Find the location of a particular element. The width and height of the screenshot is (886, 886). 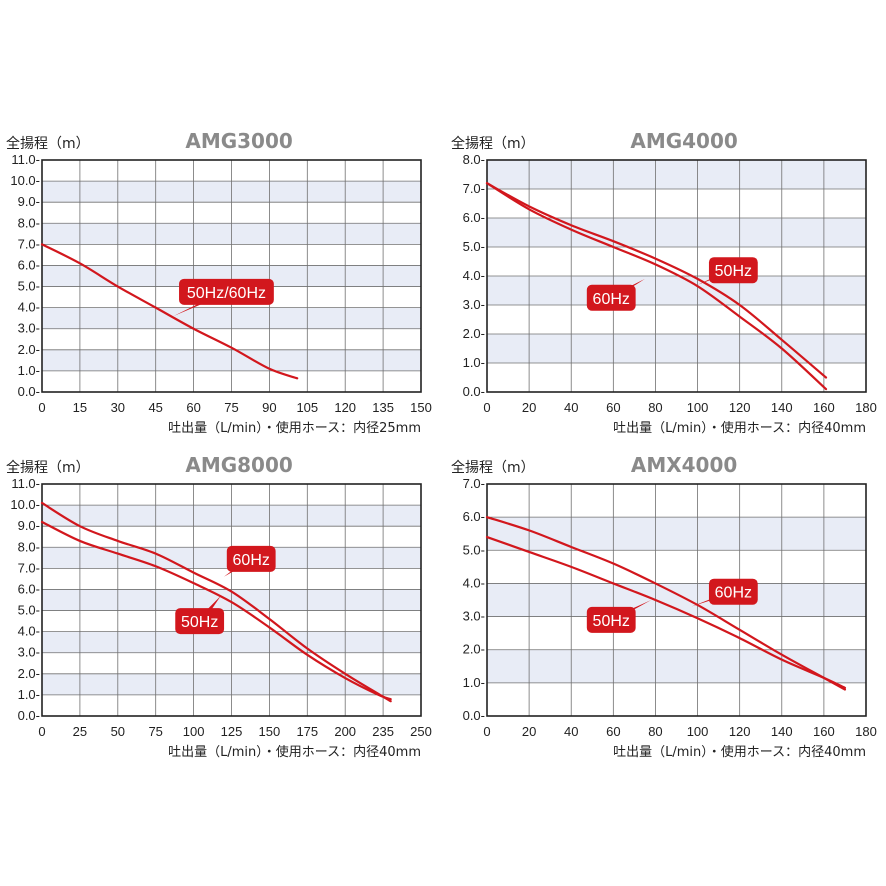

y-tick-label: 9.0- is located at coordinates (29, 201).